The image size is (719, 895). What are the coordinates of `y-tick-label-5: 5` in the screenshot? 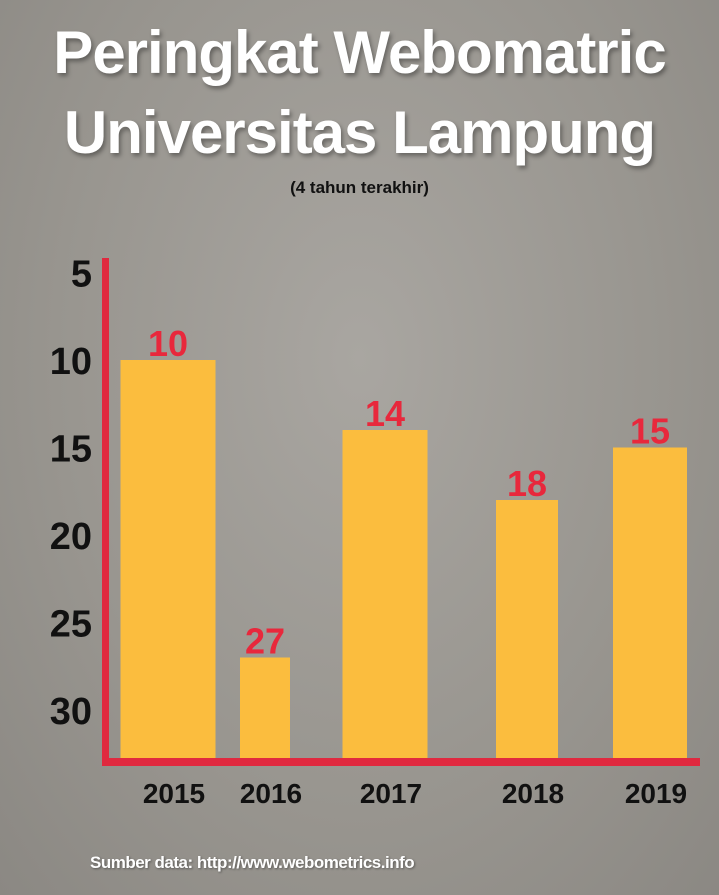 It's located at (81, 275).